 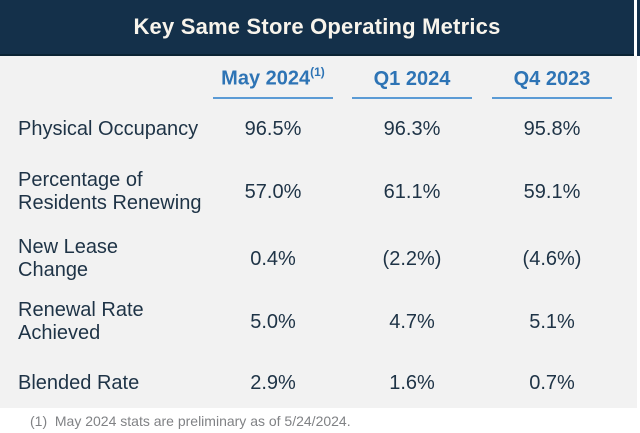 What do you see at coordinates (318, 383) in the screenshot?
I see `table-row-blended-rate: Blended Rate 2.9% 1.6% 0.7%` at bounding box center [318, 383].